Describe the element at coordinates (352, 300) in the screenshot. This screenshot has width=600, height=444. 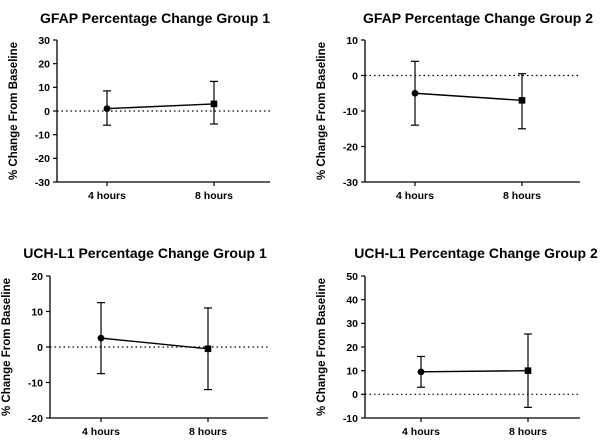
I see `y-tick-label: 40` at that location.